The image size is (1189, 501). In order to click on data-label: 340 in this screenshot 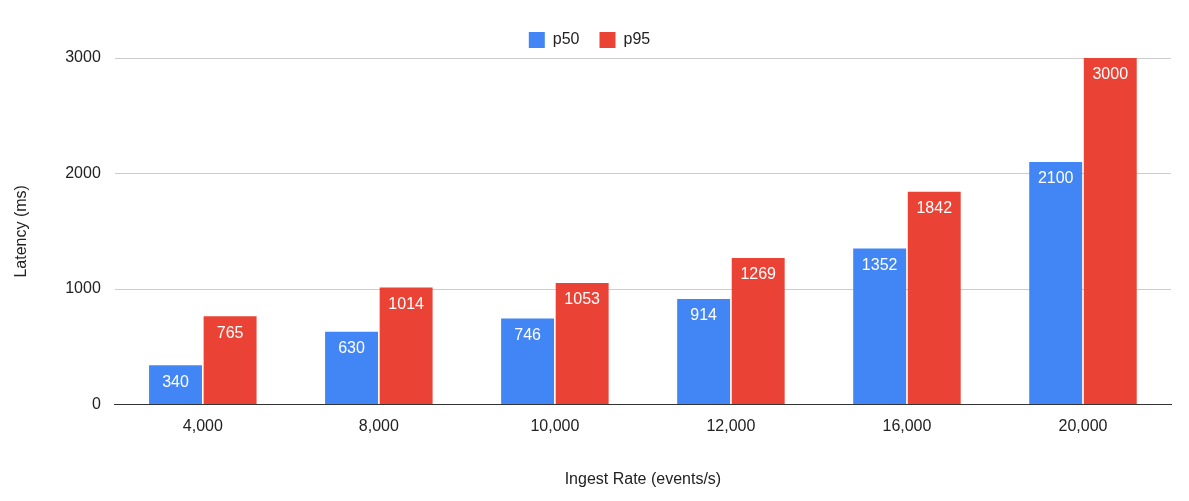, I will do `click(175, 381)`.